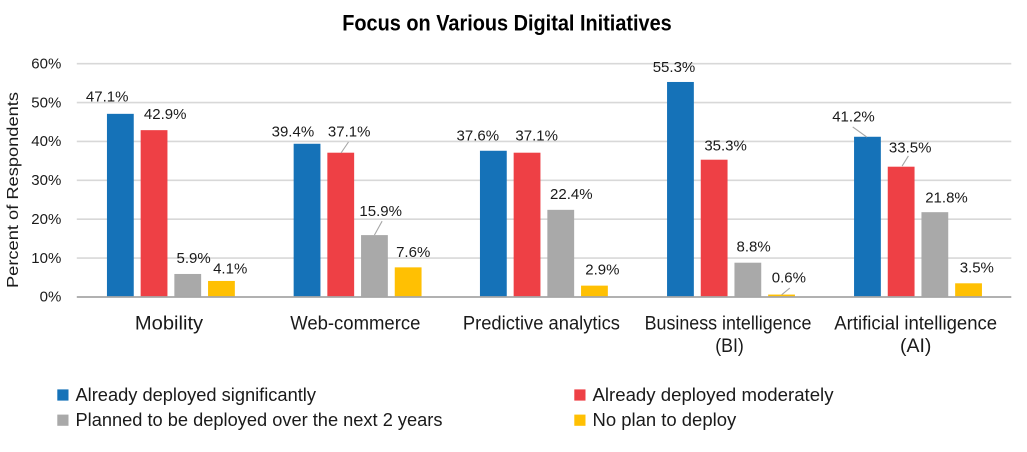 This screenshot has height=452, width=1027. What do you see at coordinates (977, 268) in the screenshot?
I see `svg-text: 3.5%` at bounding box center [977, 268].